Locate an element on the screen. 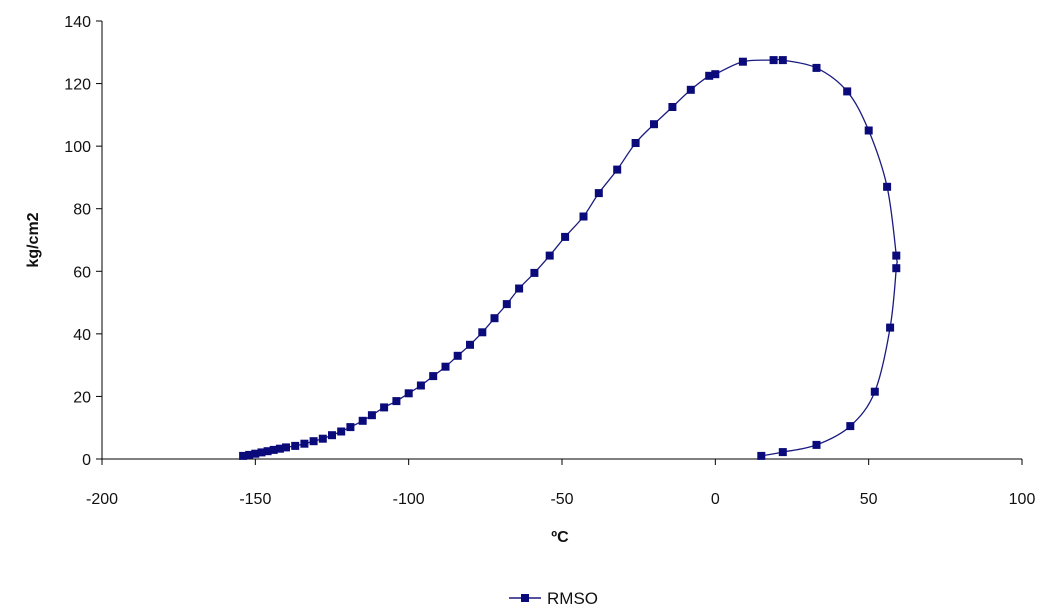 This screenshot has width=1044, height=607. y-tick-label: 60 is located at coordinates (82, 272).